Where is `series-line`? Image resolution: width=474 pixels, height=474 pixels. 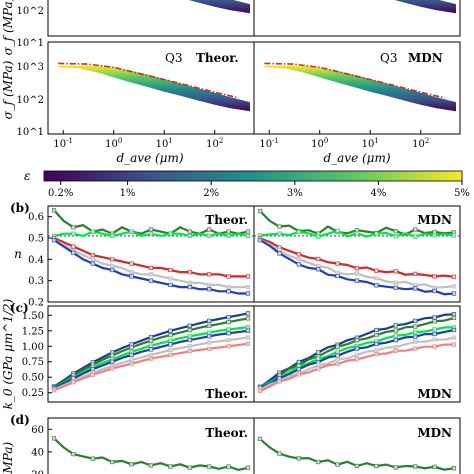 series-line is located at coordinates (150, 257).